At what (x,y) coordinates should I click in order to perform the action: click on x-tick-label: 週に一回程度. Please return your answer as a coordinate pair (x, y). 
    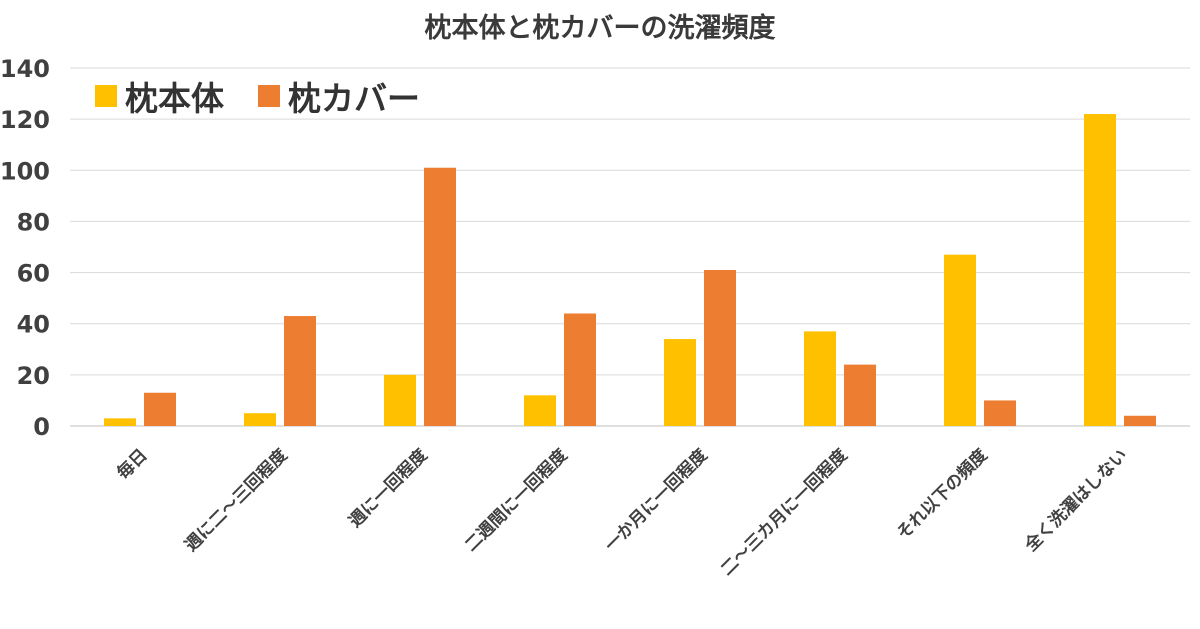
    Looking at the image, I should click on (389, 488).